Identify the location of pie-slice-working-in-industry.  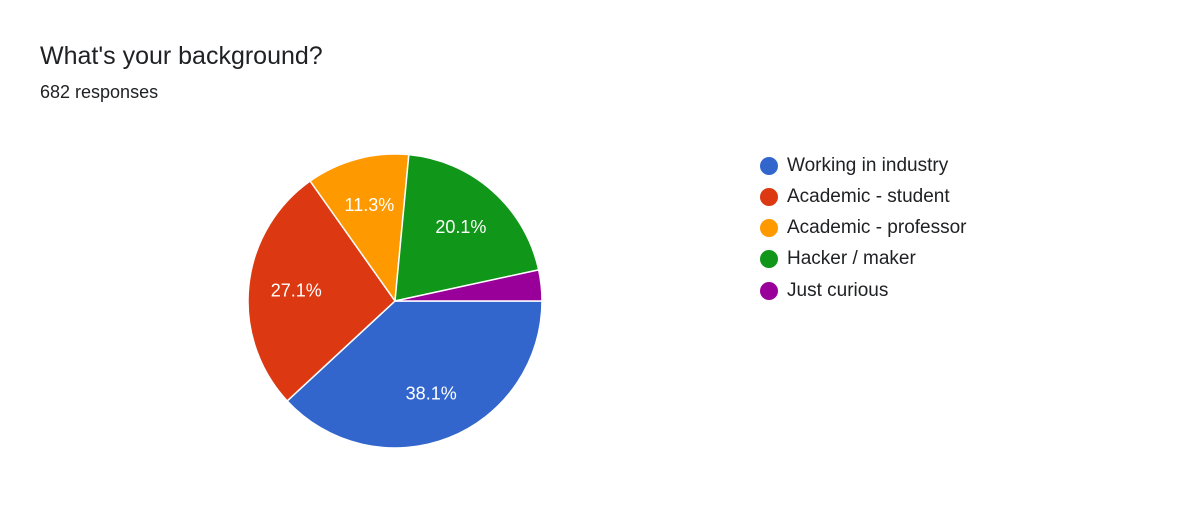
(414, 374).